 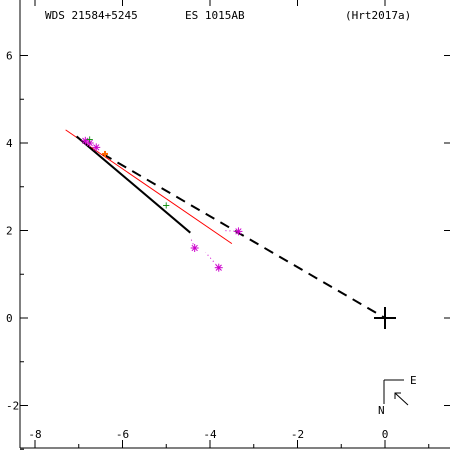 I want to click on header-wds: WDS 21584+5245, so click(x=91, y=15).